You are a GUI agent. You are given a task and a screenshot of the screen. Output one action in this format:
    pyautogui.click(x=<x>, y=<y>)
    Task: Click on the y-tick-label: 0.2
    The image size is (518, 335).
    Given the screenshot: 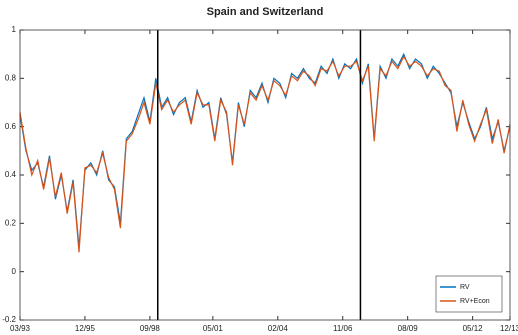 What is the action you would take?
    pyautogui.click(x=11, y=222)
    